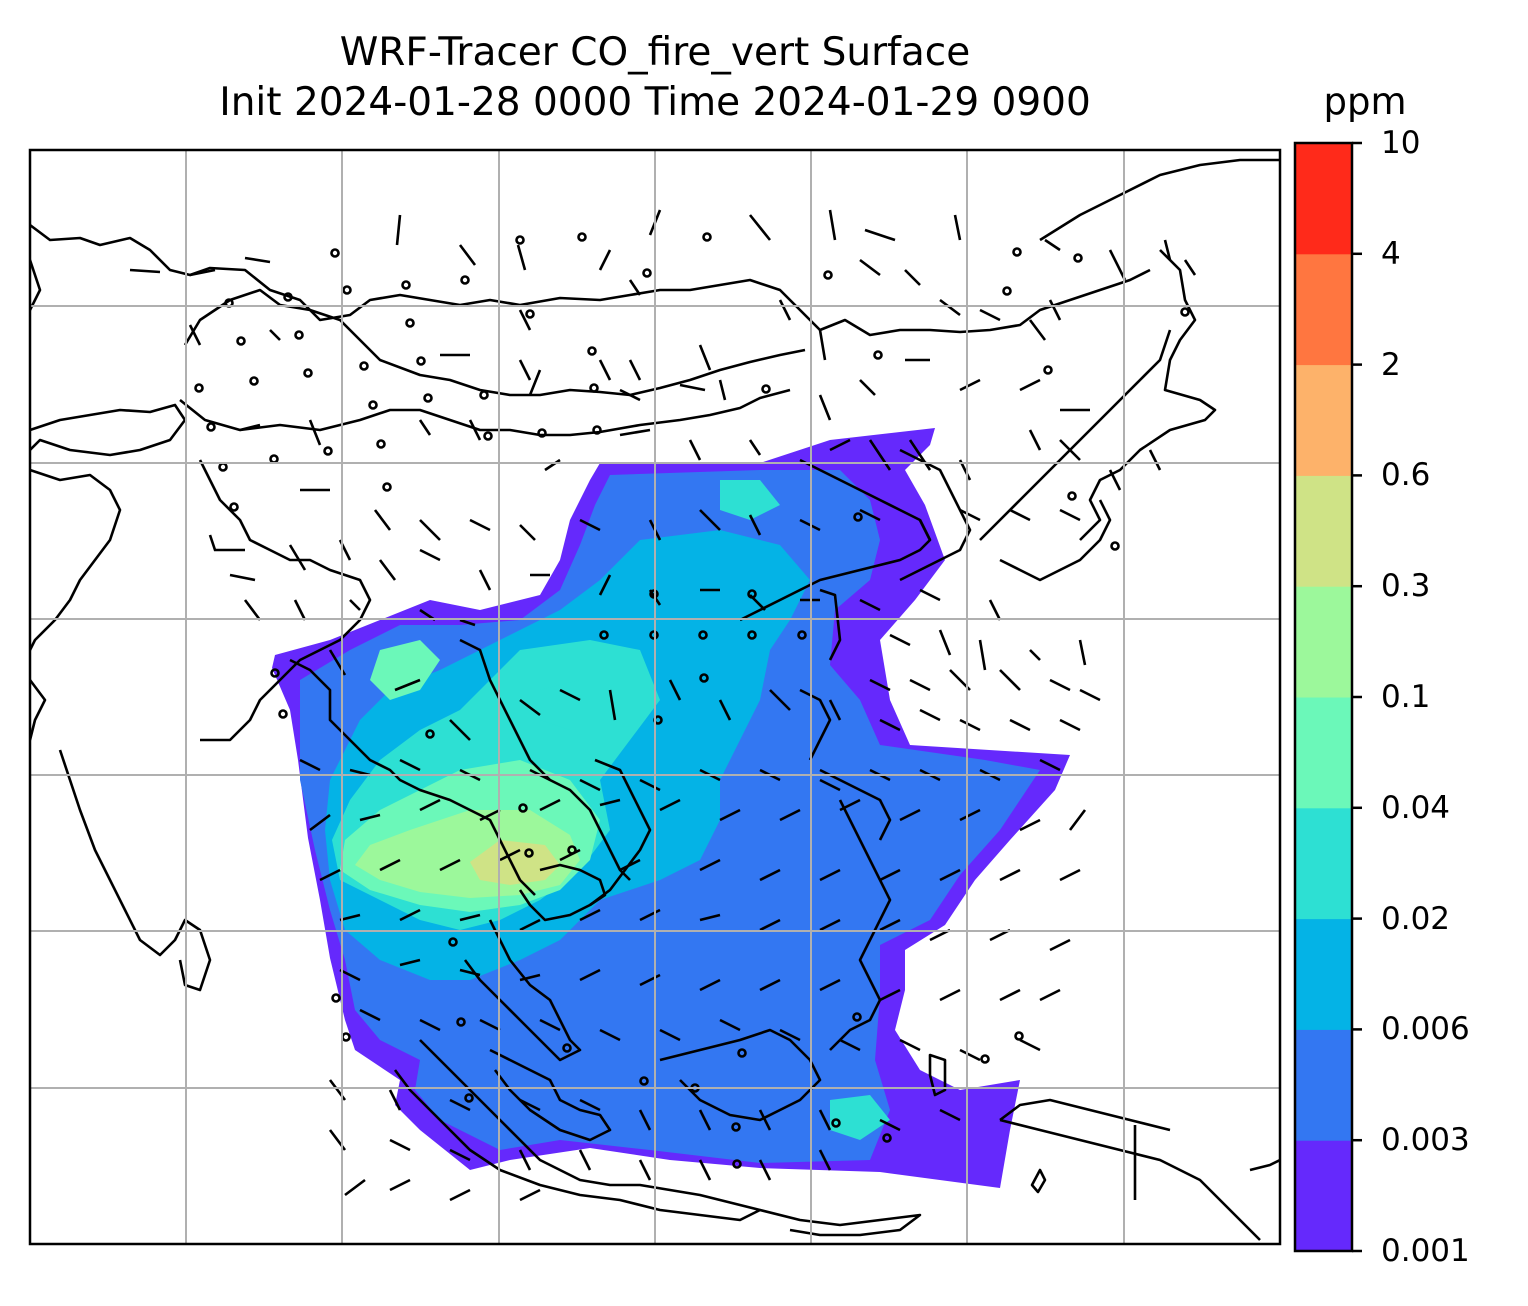  I want to click on title-line-1: WRF-Tracer CO_fire_vert Surface, so click(655, 52).